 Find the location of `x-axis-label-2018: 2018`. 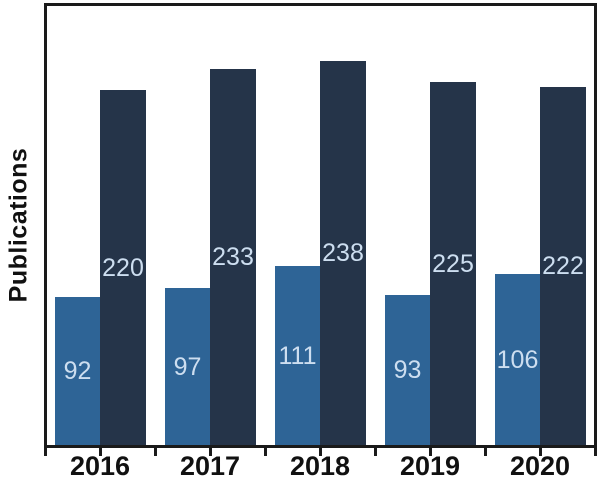

x-axis-label-2018: 2018 is located at coordinates (320, 466).